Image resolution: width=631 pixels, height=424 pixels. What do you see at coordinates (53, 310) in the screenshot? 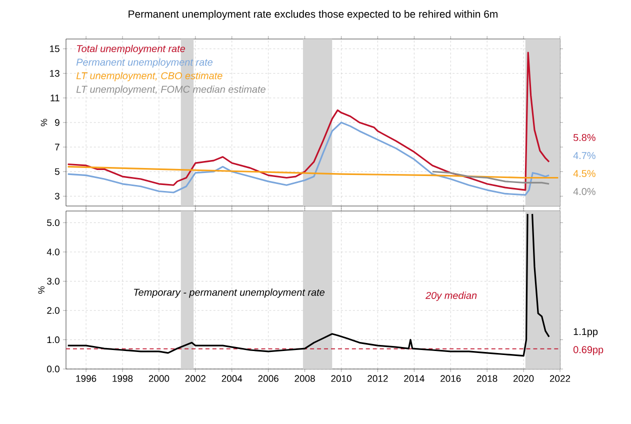
I see `y-tick-label: 2.0` at bounding box center [53, 310].